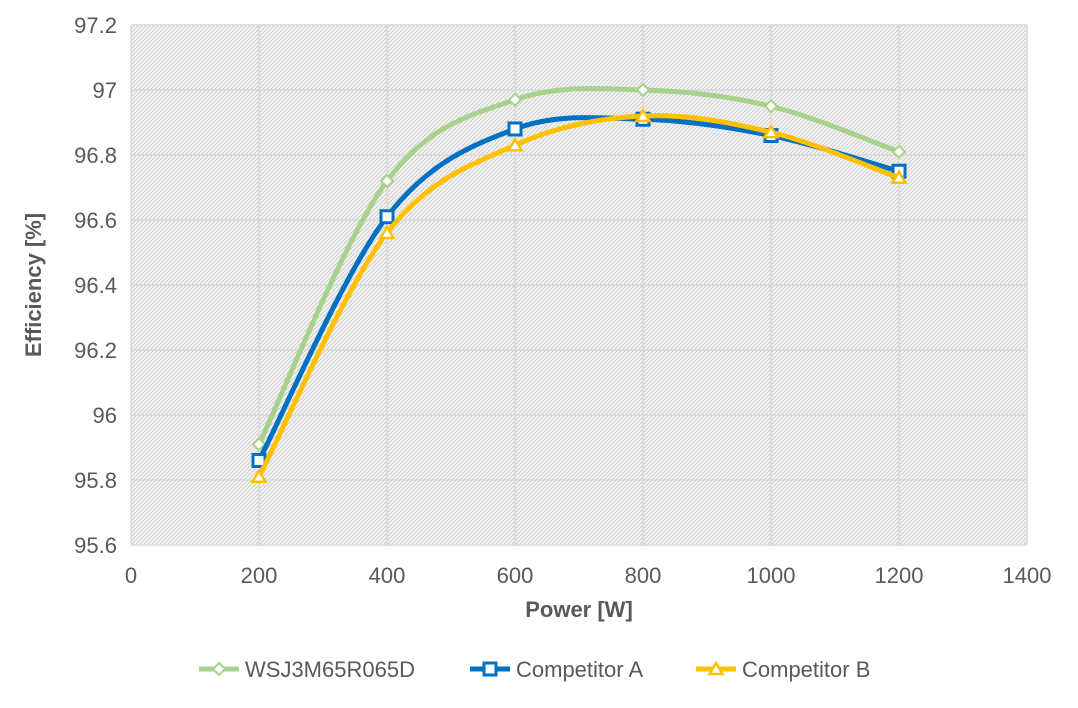 This screenshot has width=1078, height=708. What do you see at coordinates (1027, 575) in the screenshot?
I see `x-tick-label: 1400` at bounding box center [1027, 575].